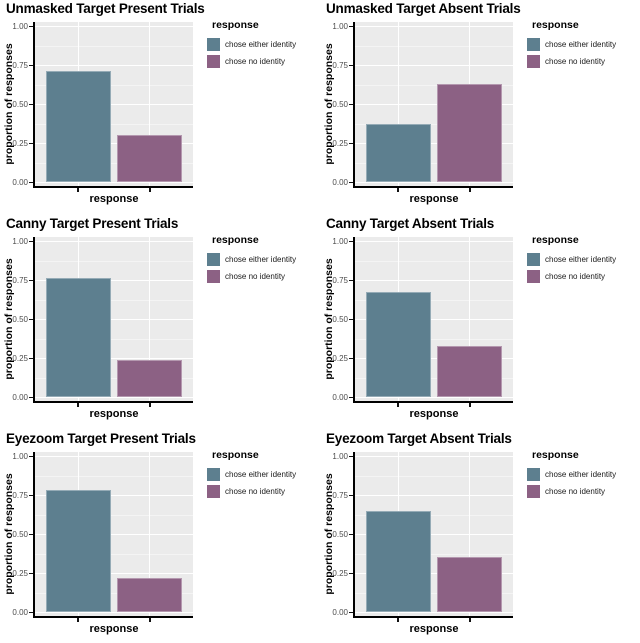 The image size is (640, 643). I want to click on bar-chose-either-identity, so click(398, 561).